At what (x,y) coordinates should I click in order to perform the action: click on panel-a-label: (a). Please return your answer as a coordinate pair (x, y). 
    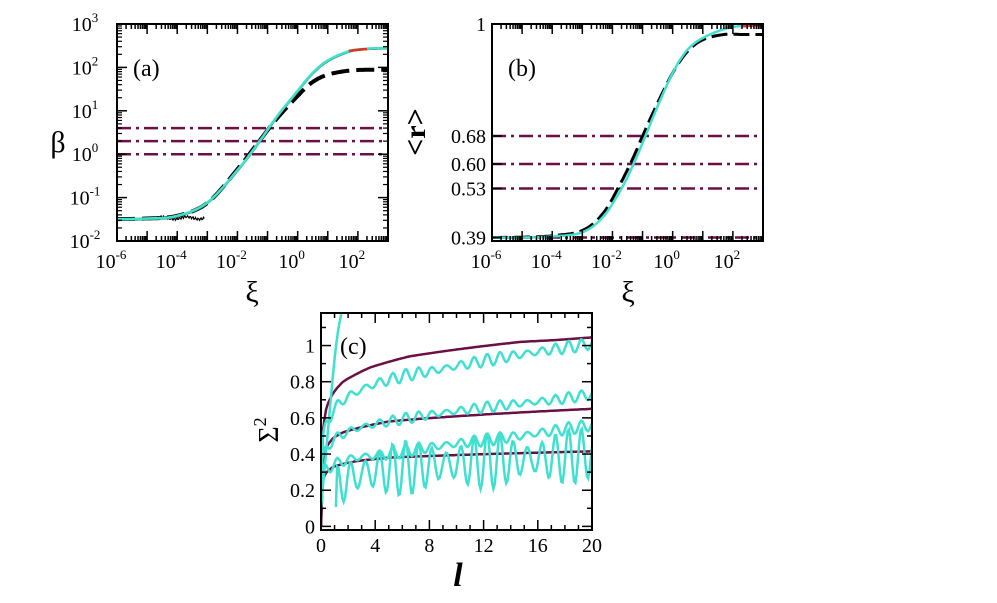
    Looking at the image, I should click on (146, 69).